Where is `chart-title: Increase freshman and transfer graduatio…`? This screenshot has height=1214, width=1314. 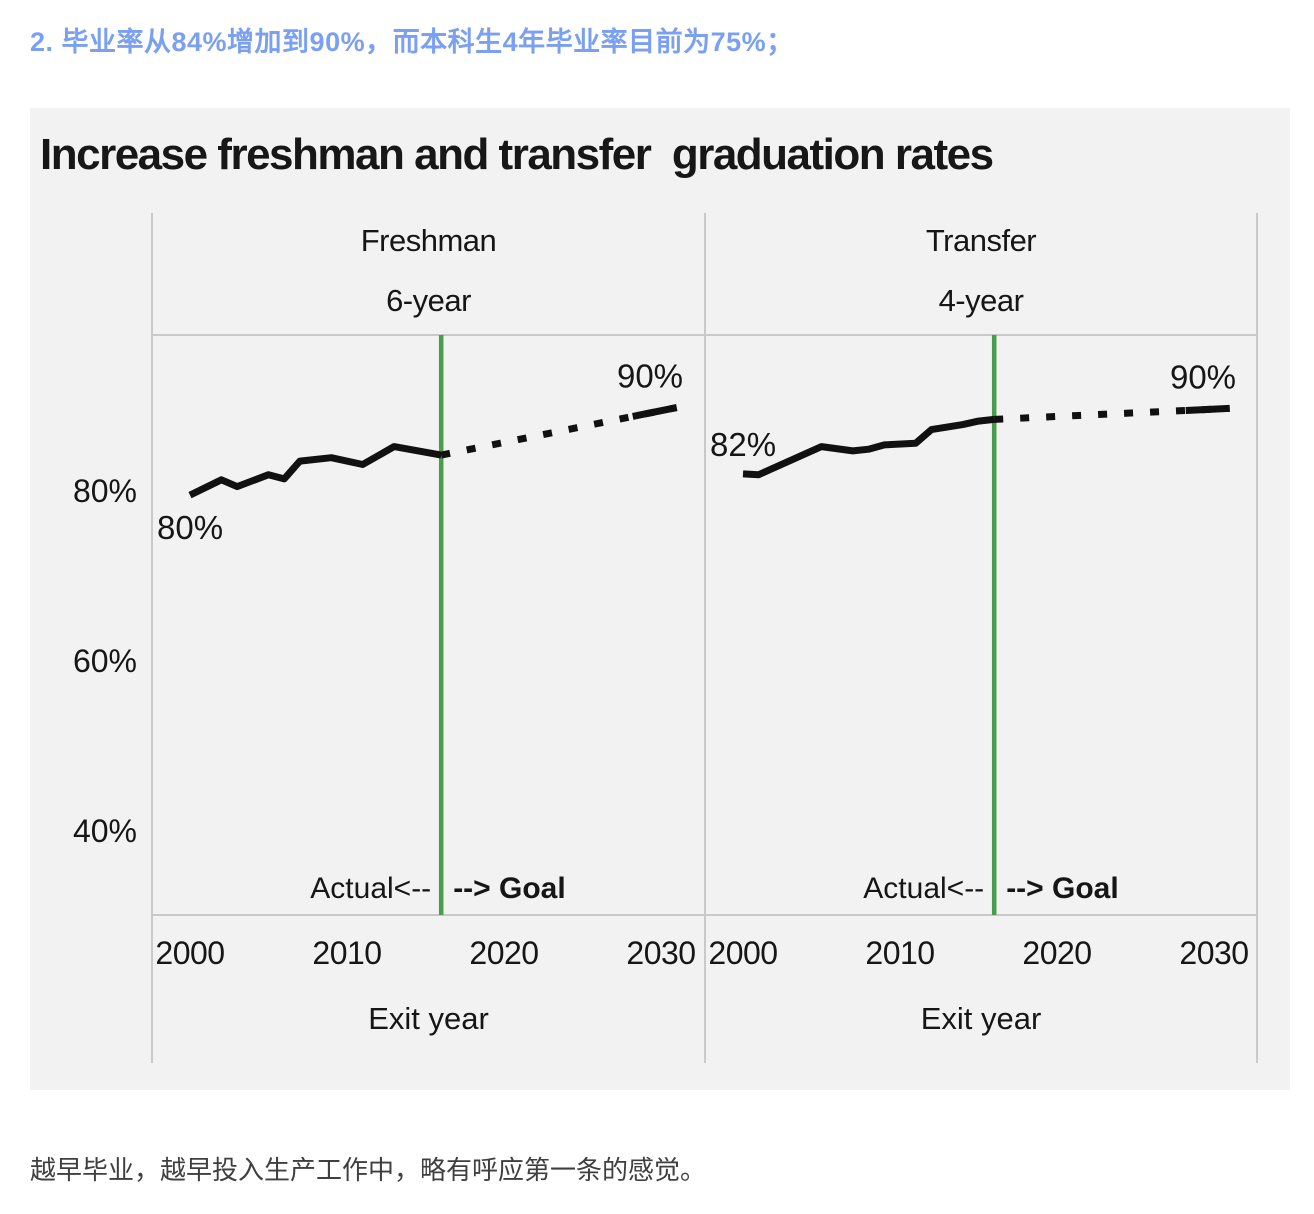
chart-title: Increase freshman and transfer graduatio… is located at coordinates (517, 154).